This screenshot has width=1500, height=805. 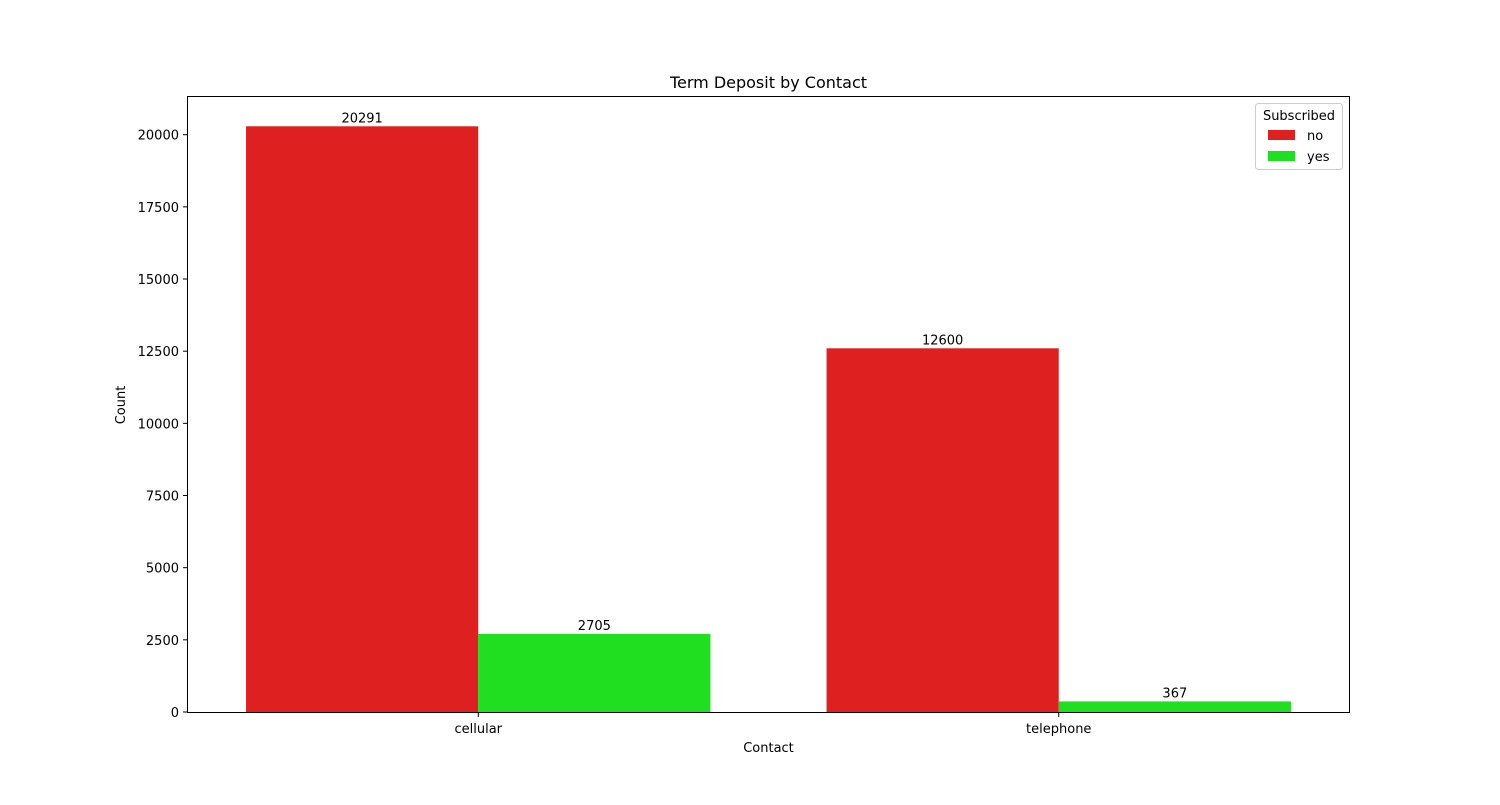 I want to click on x-axis-label: Contact, so click(x=768, y=748).